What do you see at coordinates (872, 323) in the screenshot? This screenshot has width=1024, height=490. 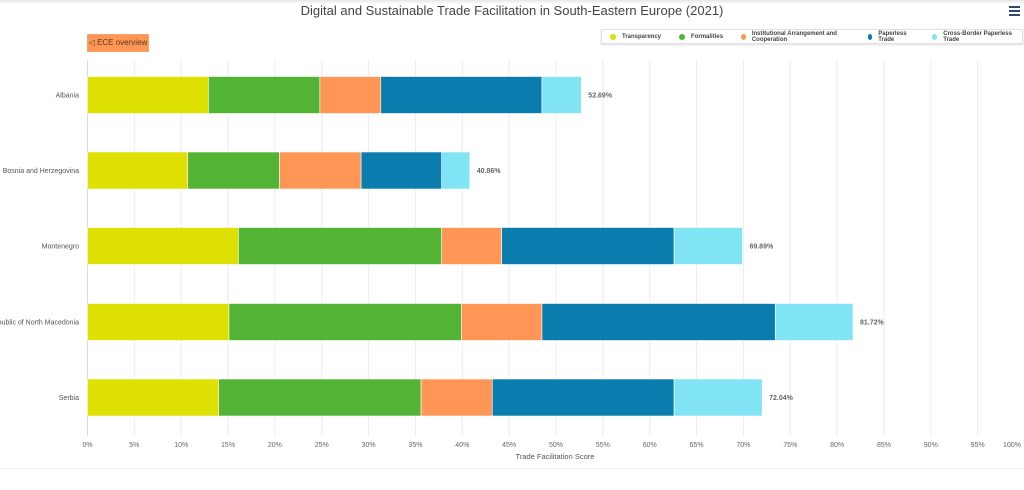 I see `total-data-label: 81.72%` at bounding box center [872, 323].